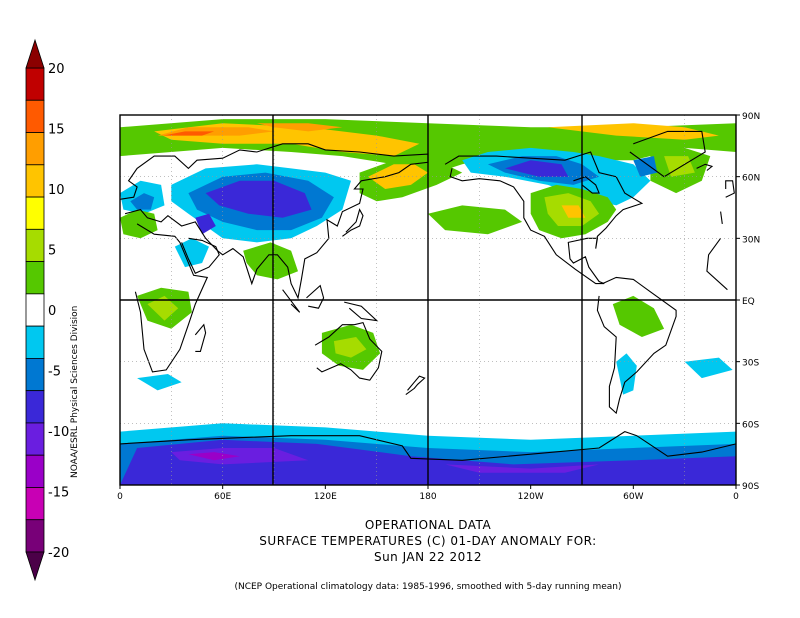 This screenshot has width=800, height=618. I want to click on longitude-label: 120E, so click(325, 497).